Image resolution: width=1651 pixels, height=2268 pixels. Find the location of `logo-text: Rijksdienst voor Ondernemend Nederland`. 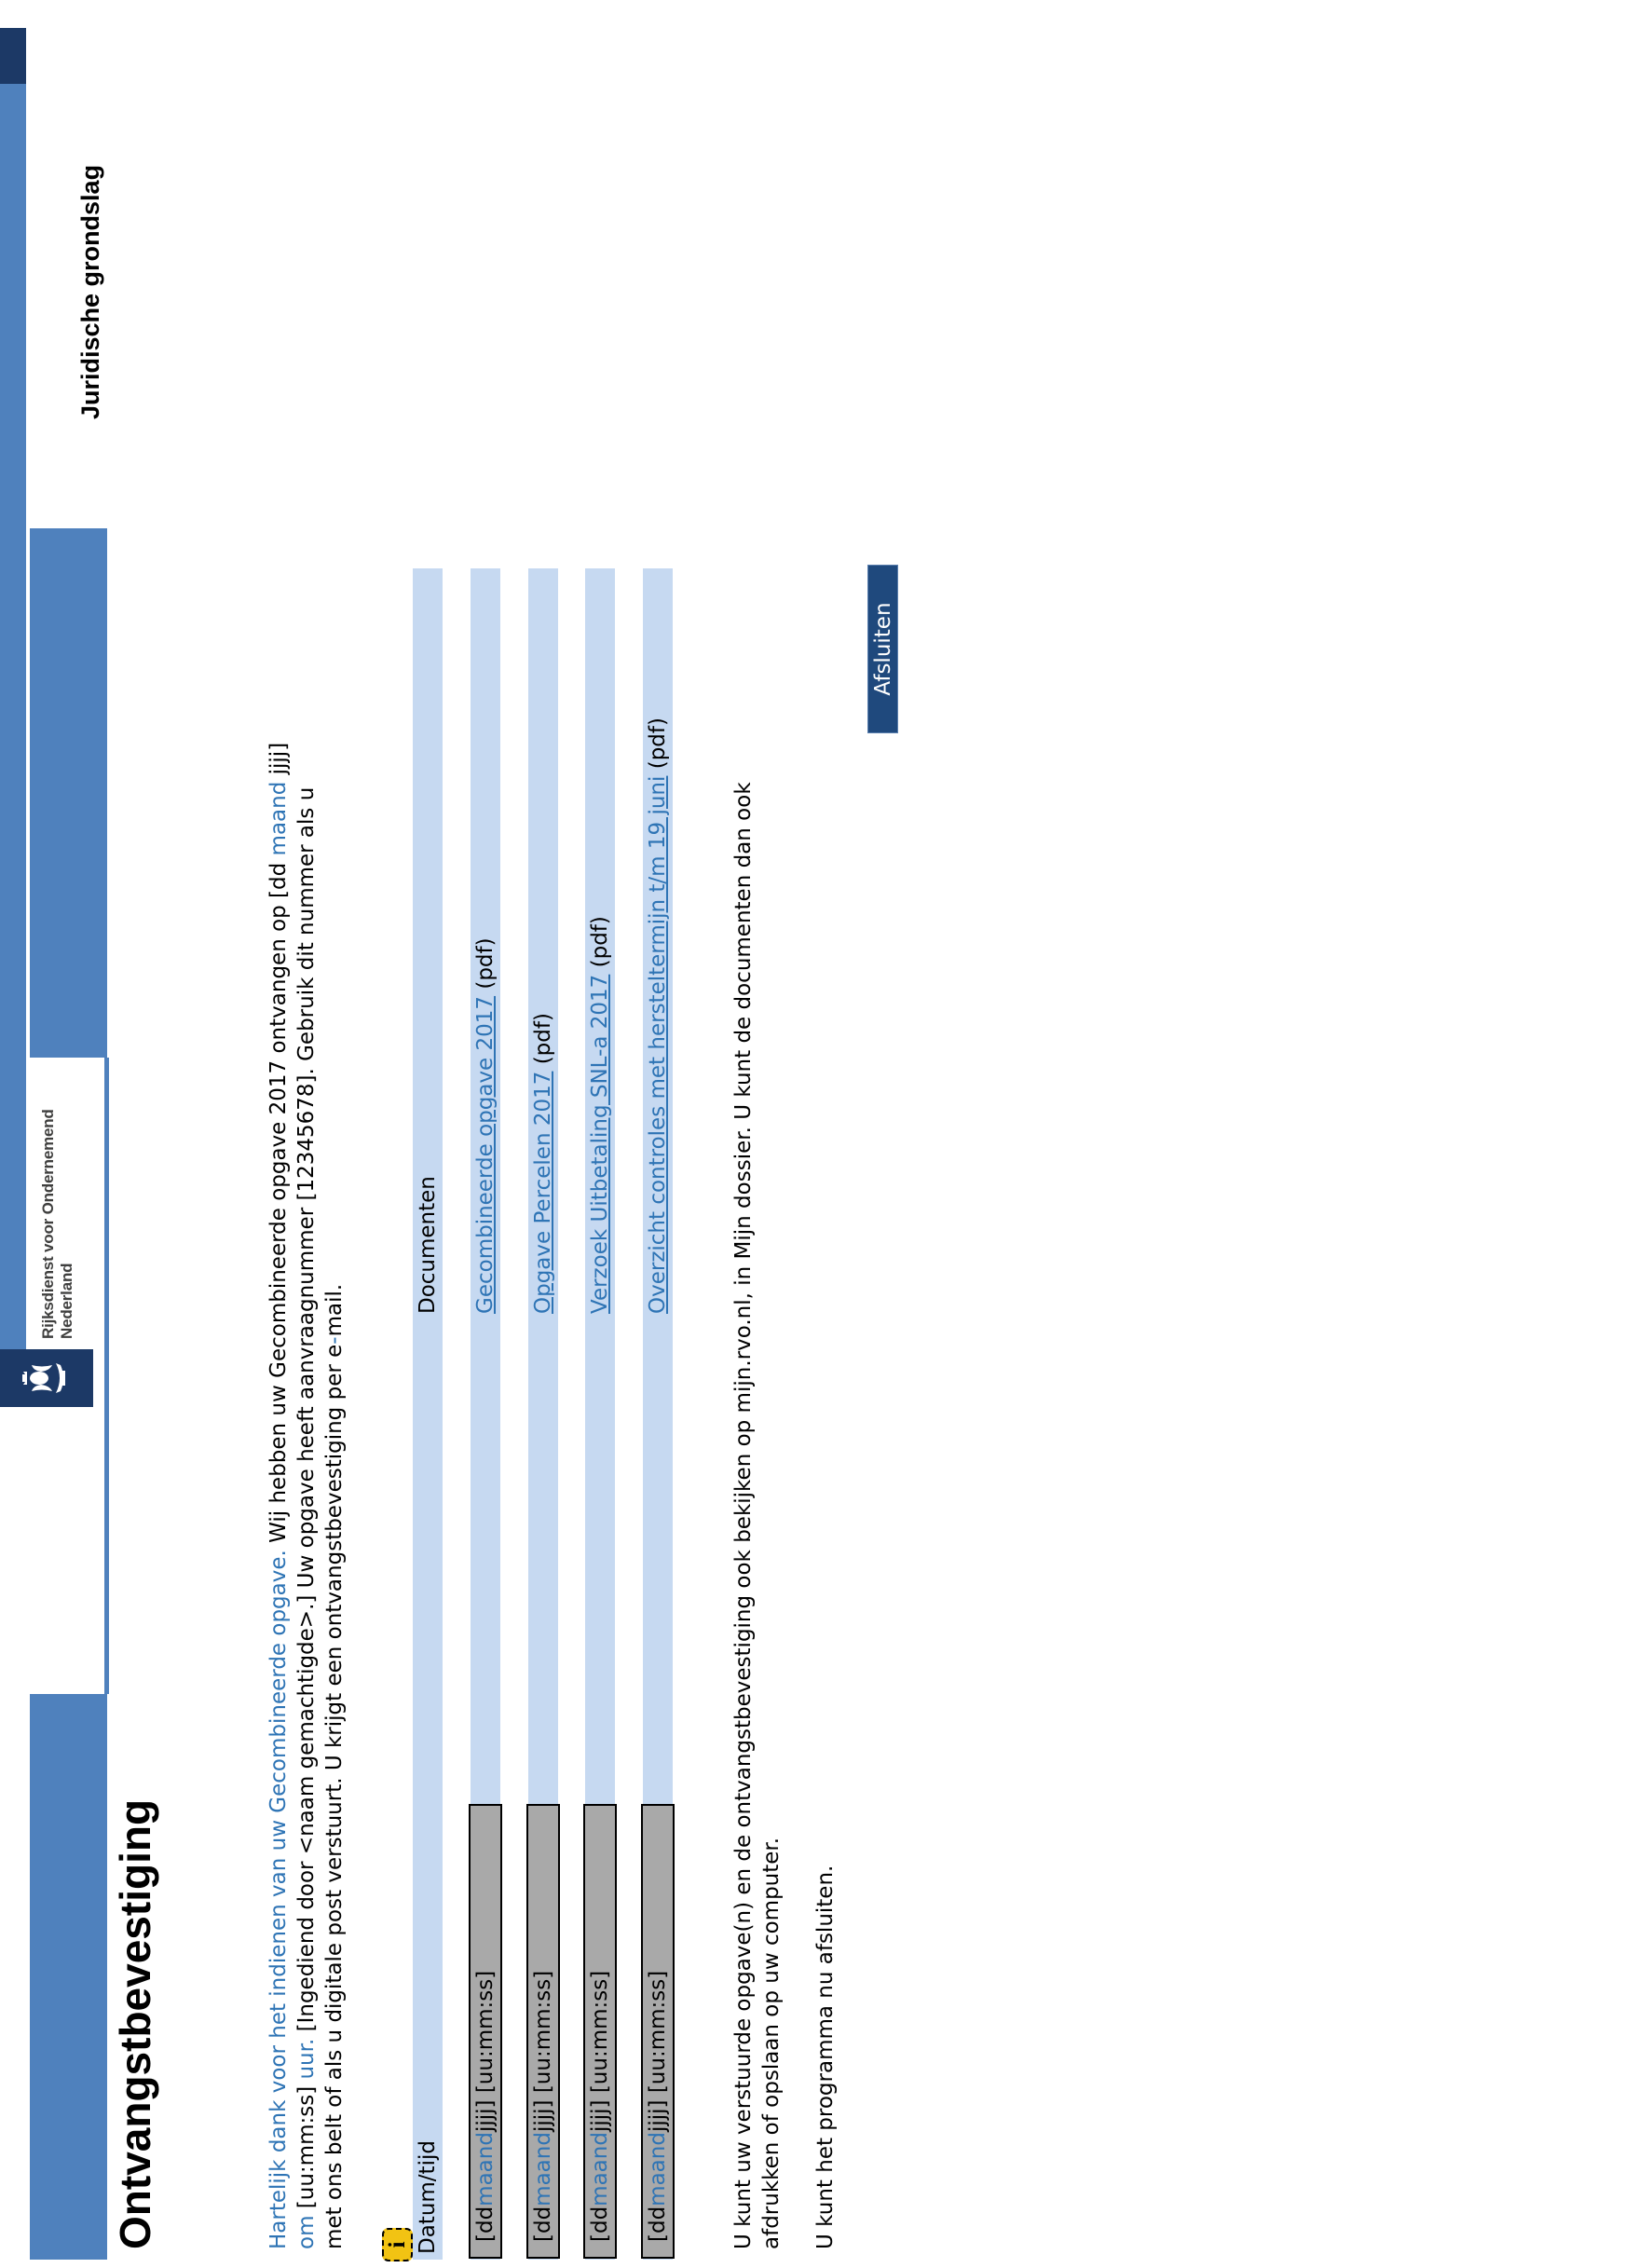

logo-text: Rijksdienst voor Ondernemend Nederland is located at coordinates (57, 1224).